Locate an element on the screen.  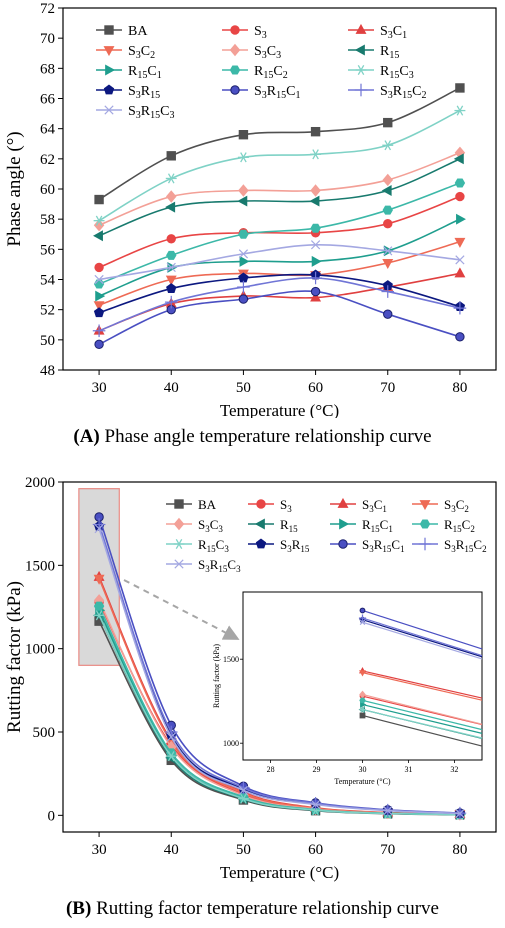
caption-a-letter: (A) is located at coordinates (86, 436).